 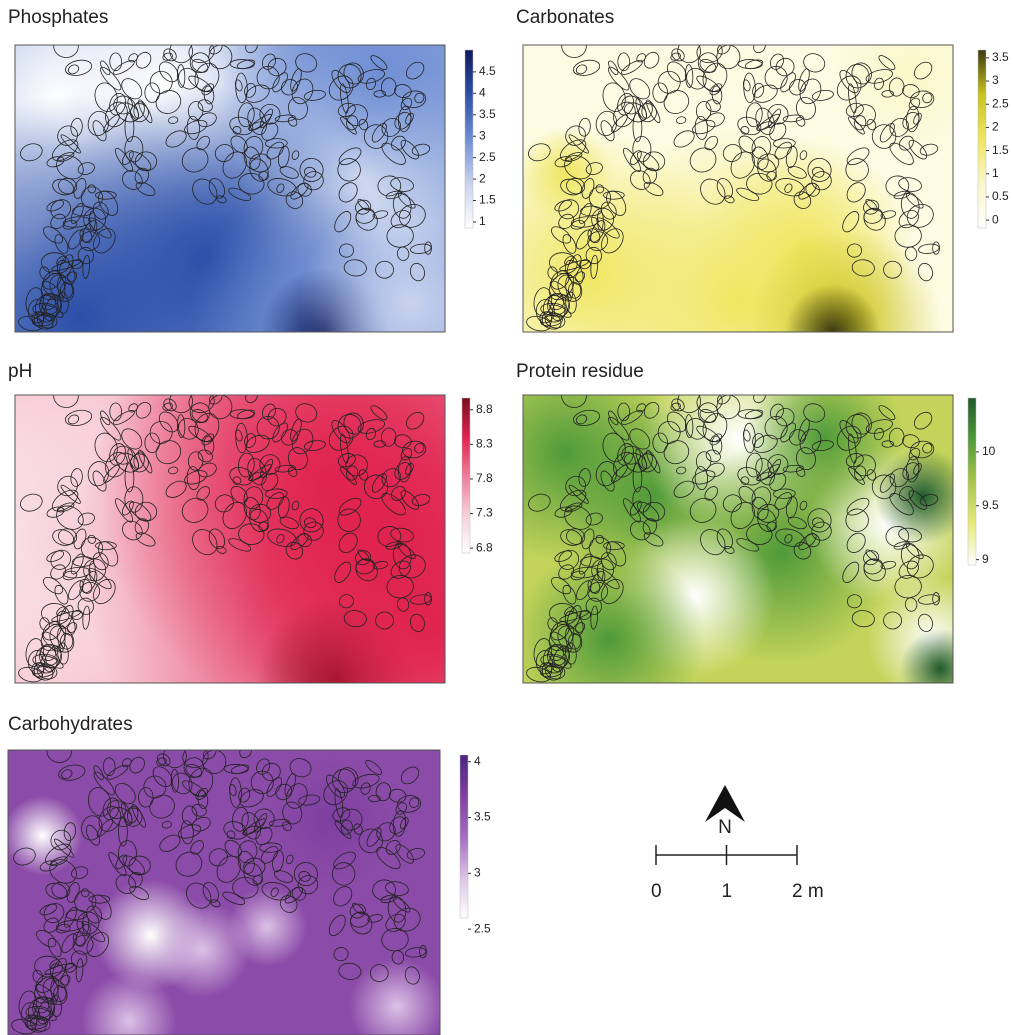 I want to click on north-label: N, so click(x=725, y=827).